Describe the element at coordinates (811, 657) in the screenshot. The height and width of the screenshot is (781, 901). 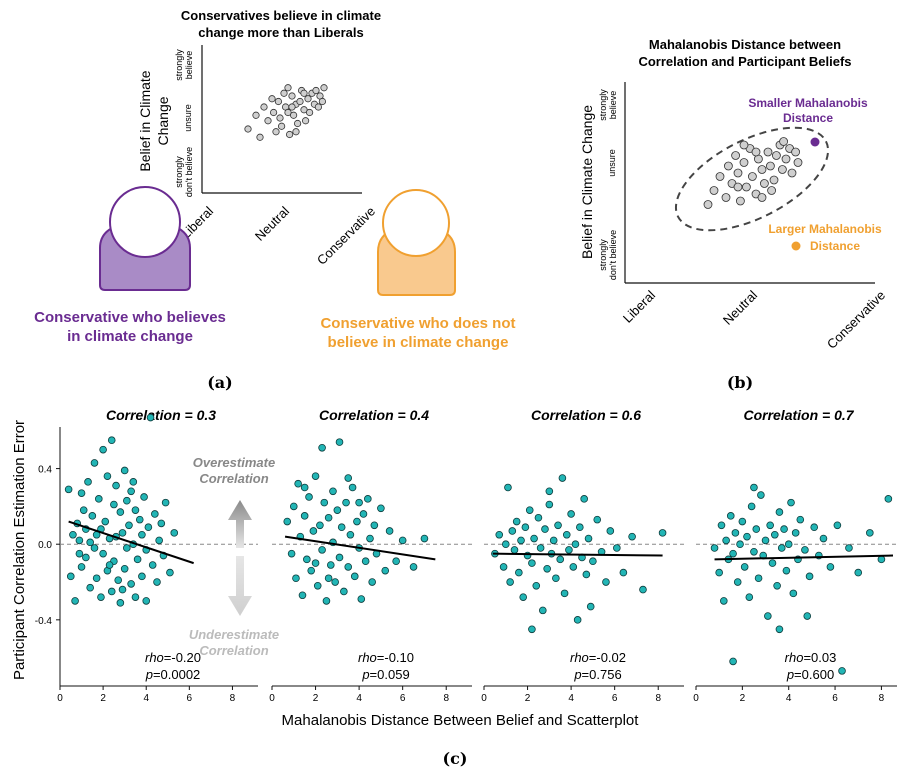
I see `rho-statistic: rho=0.03` at that location.